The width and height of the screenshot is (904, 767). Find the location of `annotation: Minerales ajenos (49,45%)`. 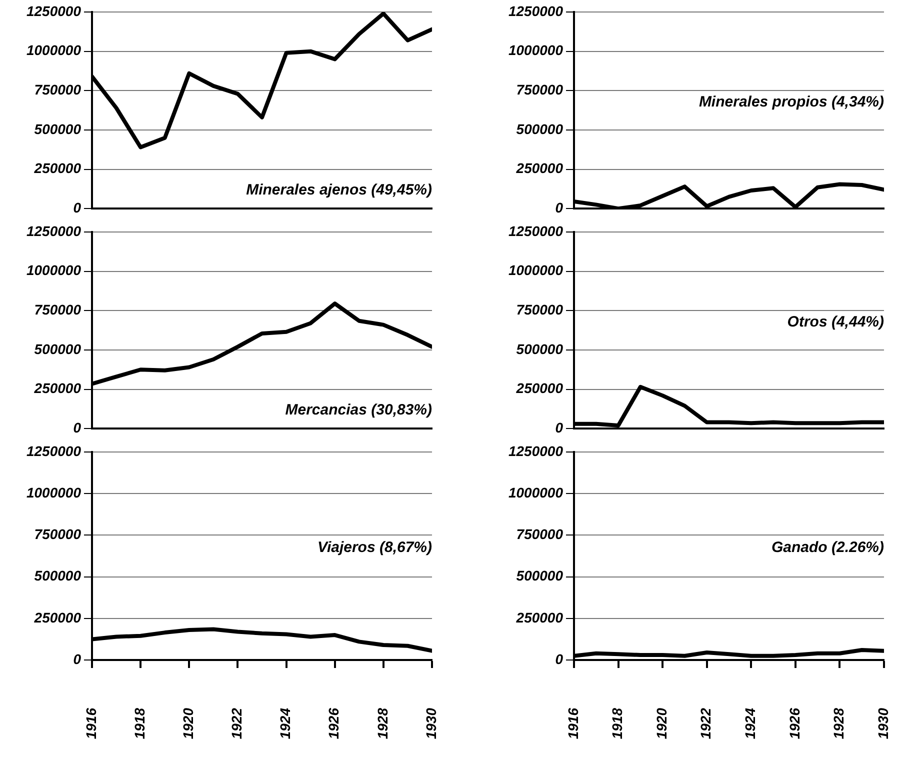

annotation: Minerales ajenos (49,45%) is located at coordinates (339, 190).